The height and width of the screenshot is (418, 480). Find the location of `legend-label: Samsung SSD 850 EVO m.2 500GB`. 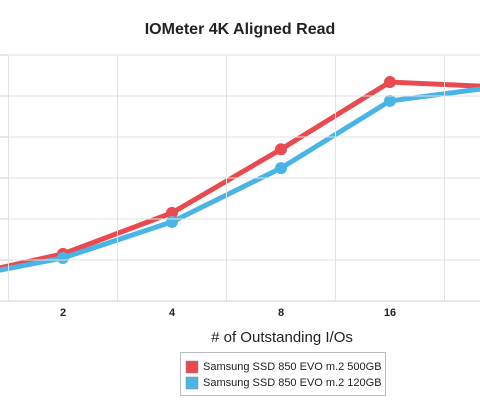

legend-label: Samsung SSD 850 EVO m.2 500GB is located at coordinates (292, 367).